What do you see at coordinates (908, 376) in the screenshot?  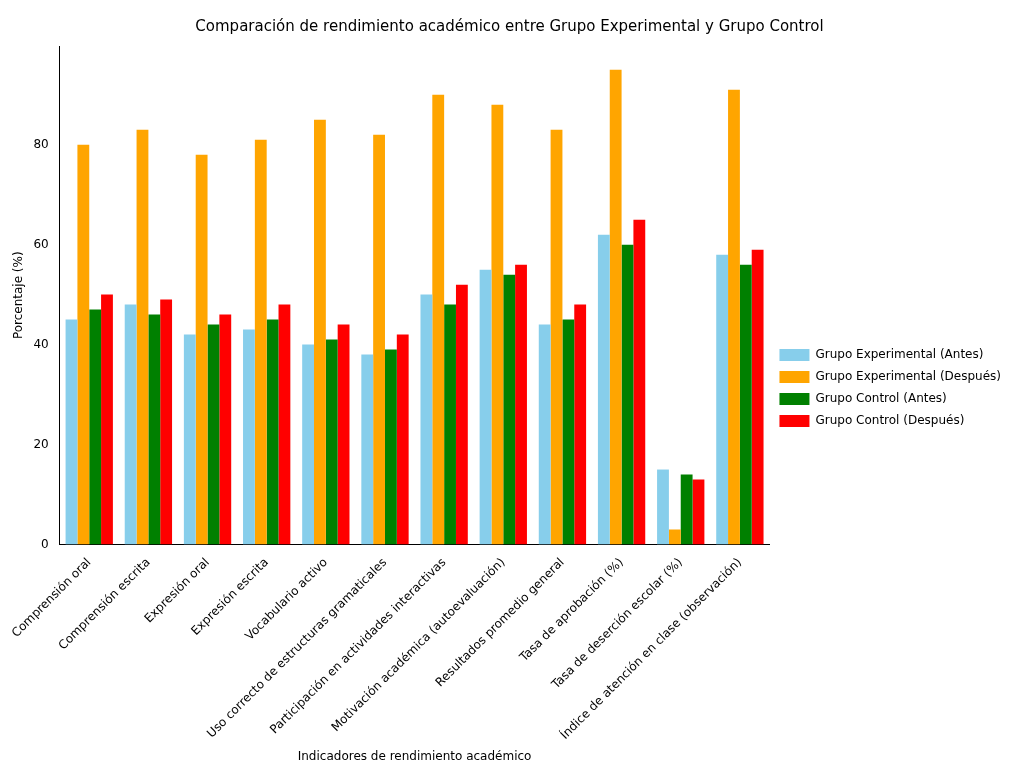 I see `legend-label: Grupo Experimental (Después)` at bounding box center [908, 376].